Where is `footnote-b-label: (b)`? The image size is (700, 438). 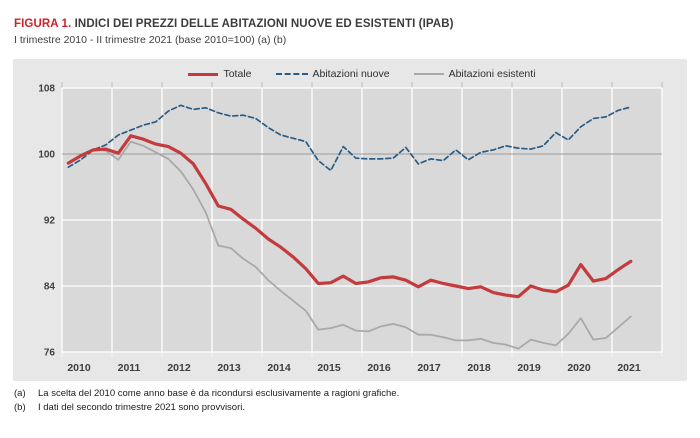
footnote-b-label: (b) is located at coordinates (20, 407).